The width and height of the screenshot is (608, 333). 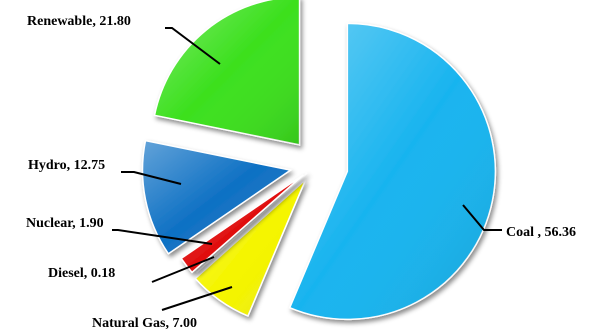 I want to click on leader-line-coal, so click(x=482, y=217).